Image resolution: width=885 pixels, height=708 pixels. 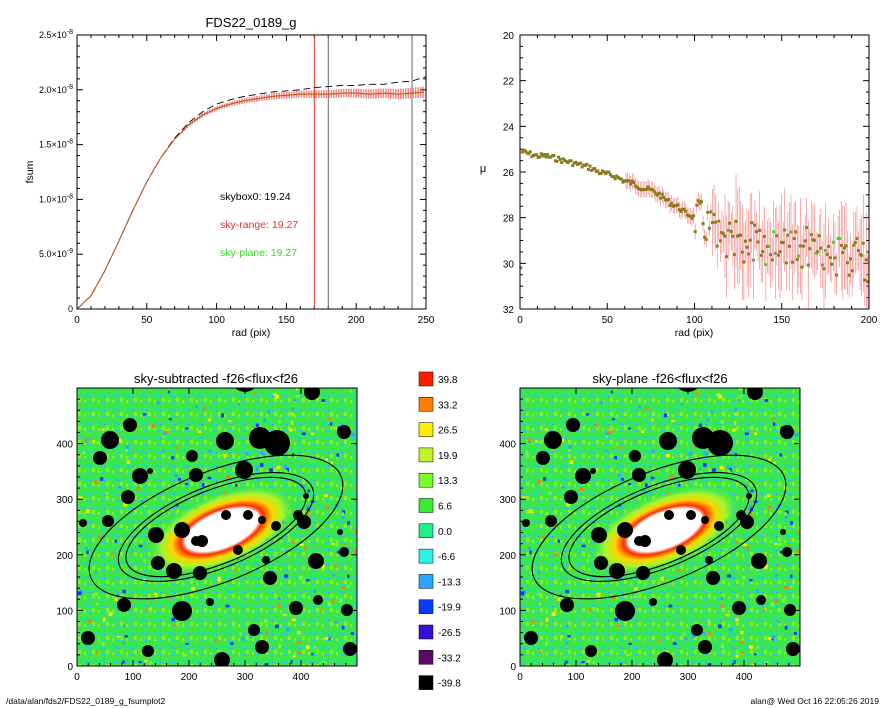 I want to click on x-tick-label: 150, so click(x=286, y=320).